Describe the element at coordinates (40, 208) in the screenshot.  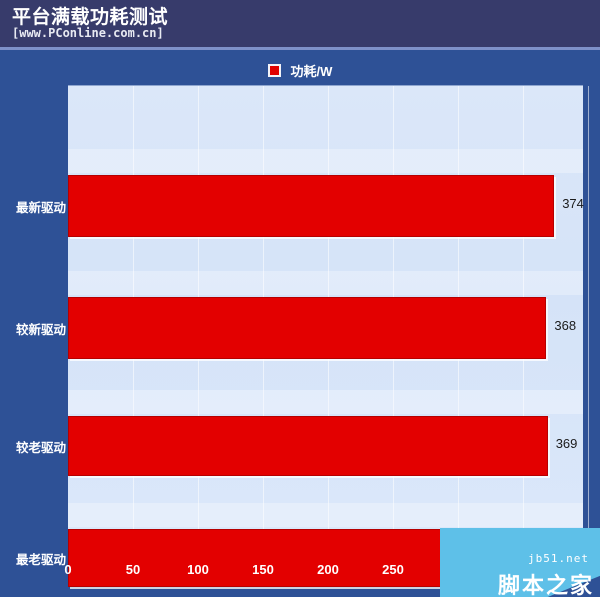
I see `category-label-最新驱动: 最新驱动` at that location.